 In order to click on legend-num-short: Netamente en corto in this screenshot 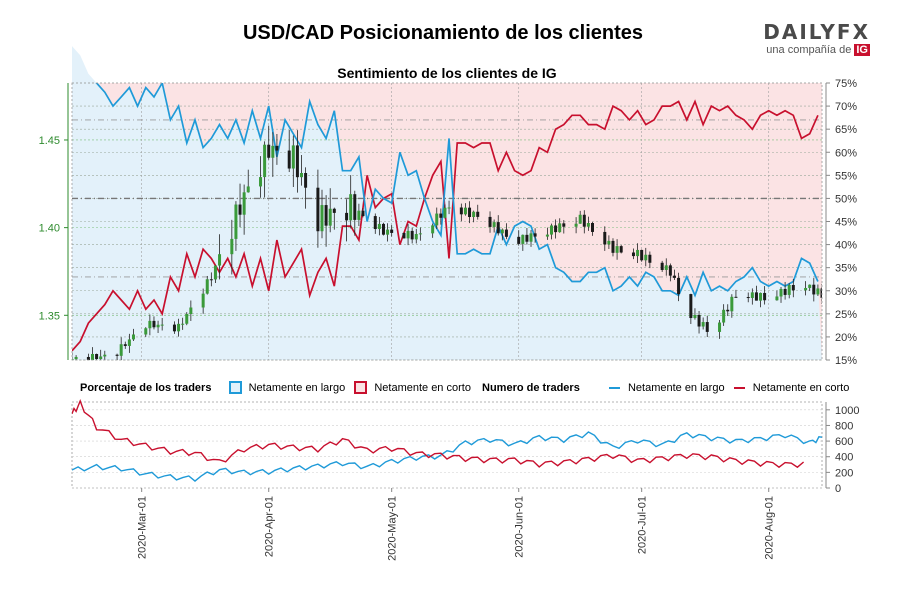, I will do `click(801, 387)`.